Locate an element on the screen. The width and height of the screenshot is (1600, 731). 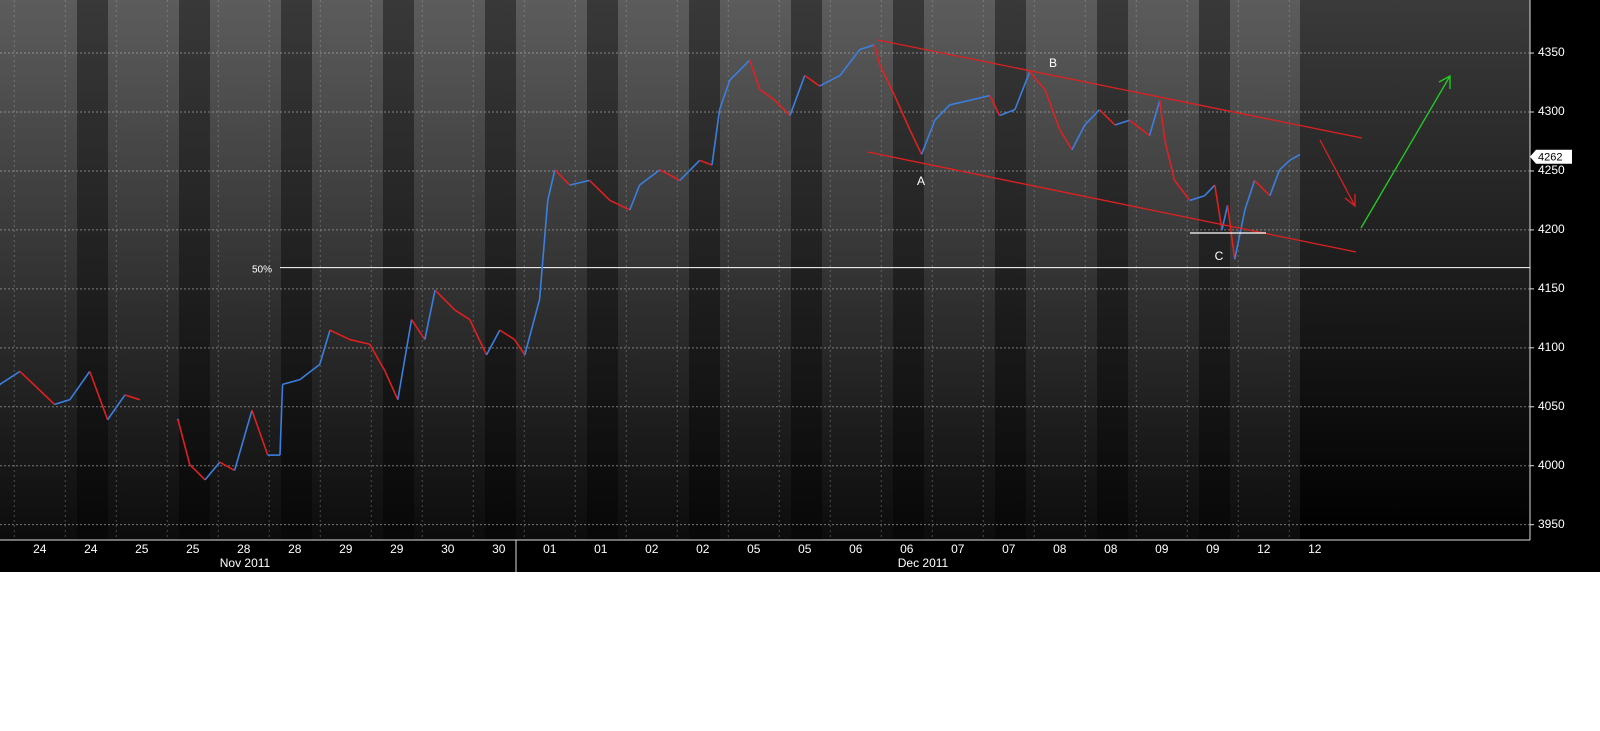
last-price-tag is located at coordinates (1551, 156).